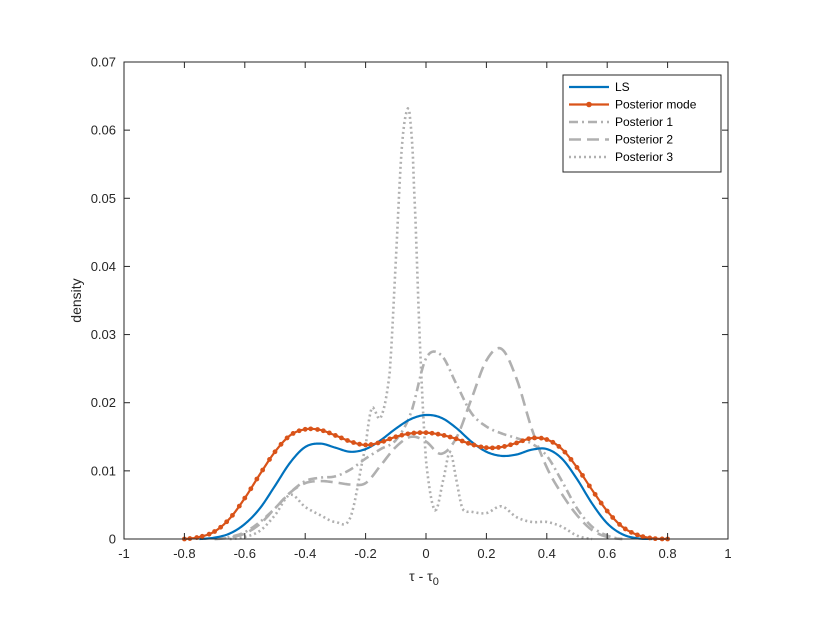 The width and height of the screenshot is (830, 623). What do you see at coordinates (76, 300) in the screenshot?
I see `y-axis-title: density` at bounding box center [76, 300].